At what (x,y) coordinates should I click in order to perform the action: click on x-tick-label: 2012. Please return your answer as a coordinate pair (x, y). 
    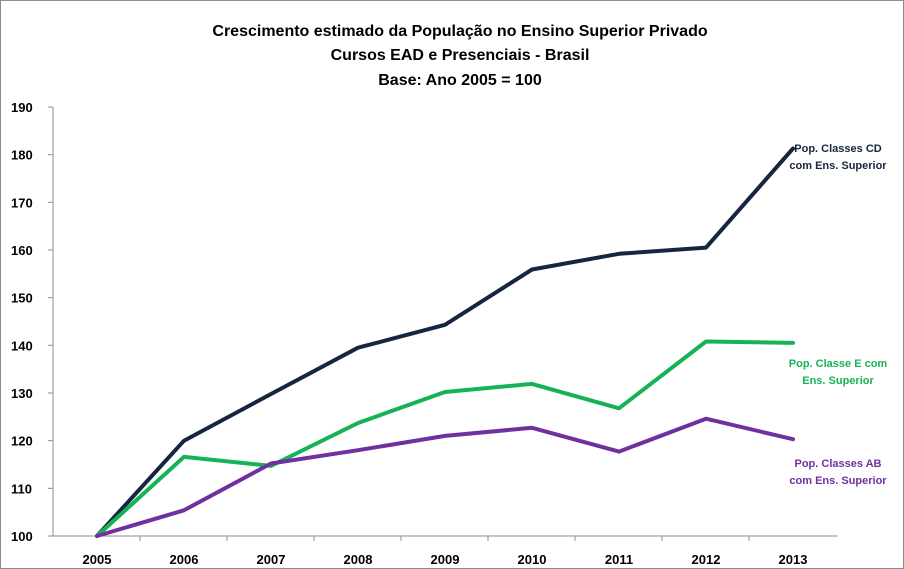
    Looking at the image, I should click on (706, 559).